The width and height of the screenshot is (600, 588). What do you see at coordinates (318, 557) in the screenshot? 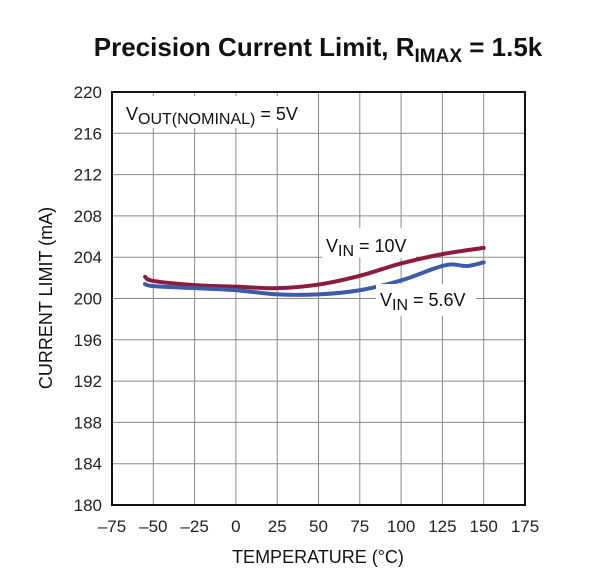
I see `x-axis-label: TEMPERATURE (°C)` at bounding box center [318, 557].